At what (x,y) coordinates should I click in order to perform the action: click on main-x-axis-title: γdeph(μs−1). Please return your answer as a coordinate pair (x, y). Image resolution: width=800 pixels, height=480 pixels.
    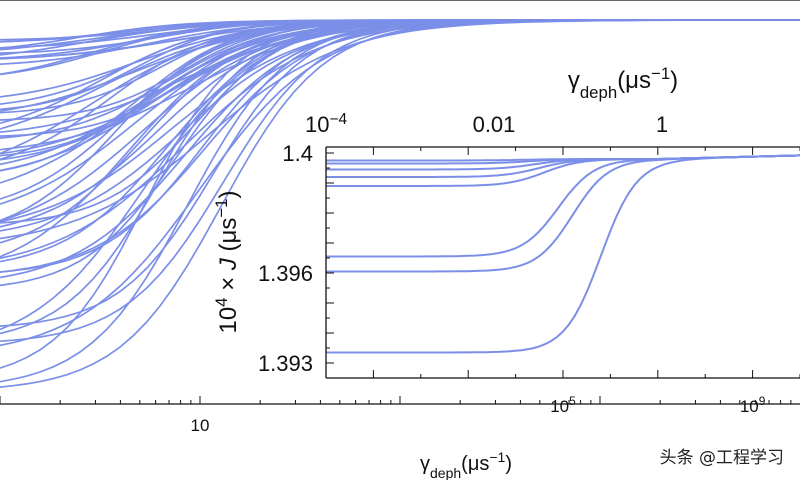
    Looking at the image, I should click on (466, 464).